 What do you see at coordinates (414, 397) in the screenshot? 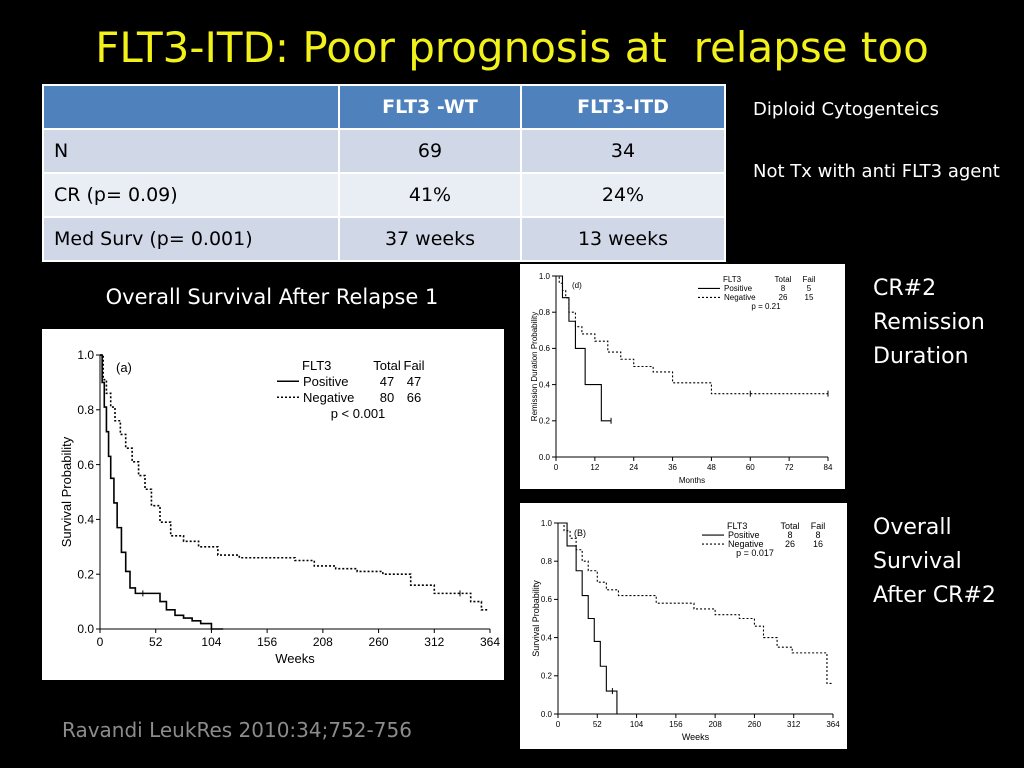
I see `legend-series-fail: 66` at bounding box center [414, 397].